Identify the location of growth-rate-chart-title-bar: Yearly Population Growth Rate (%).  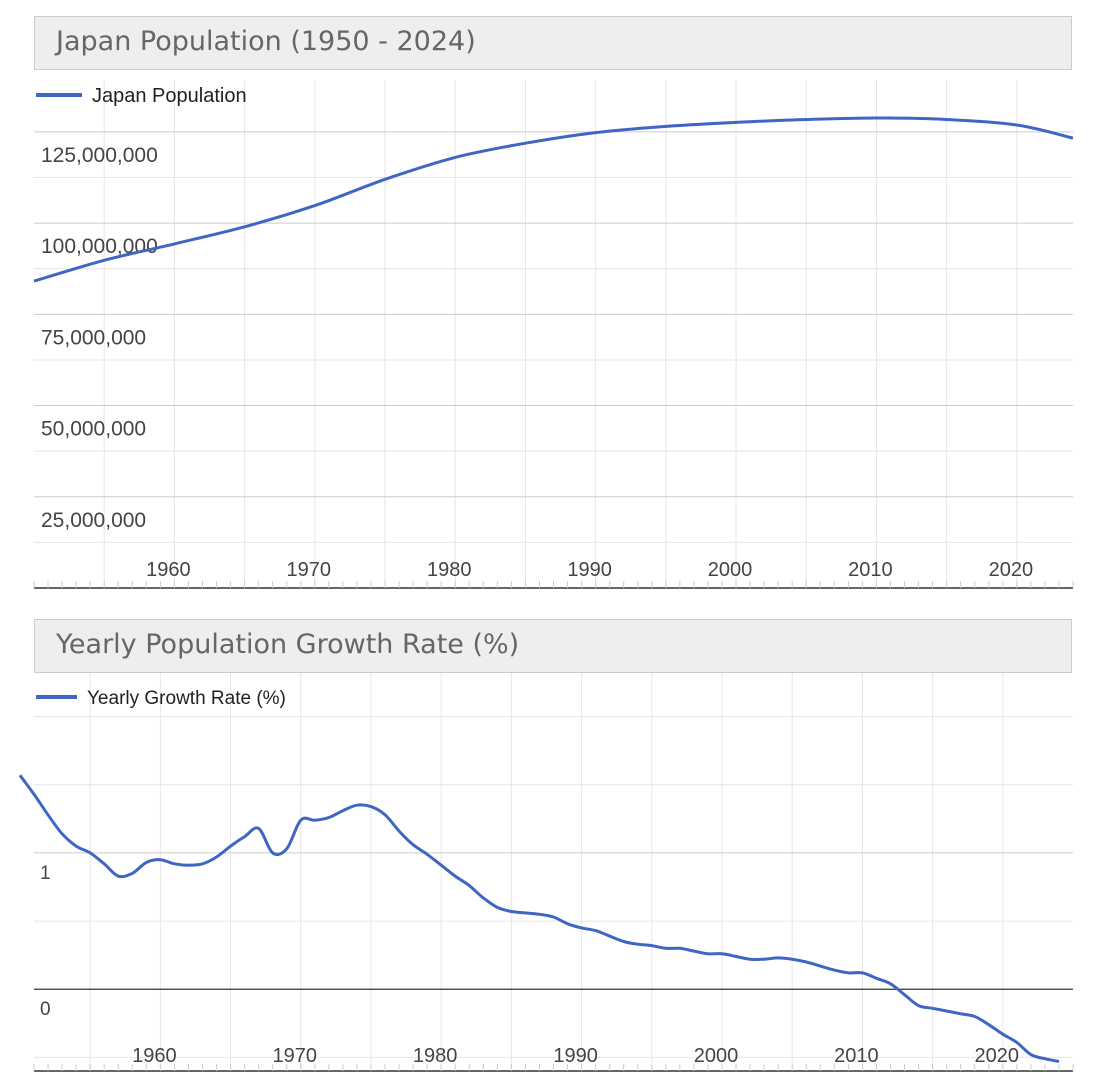
(553, 646).